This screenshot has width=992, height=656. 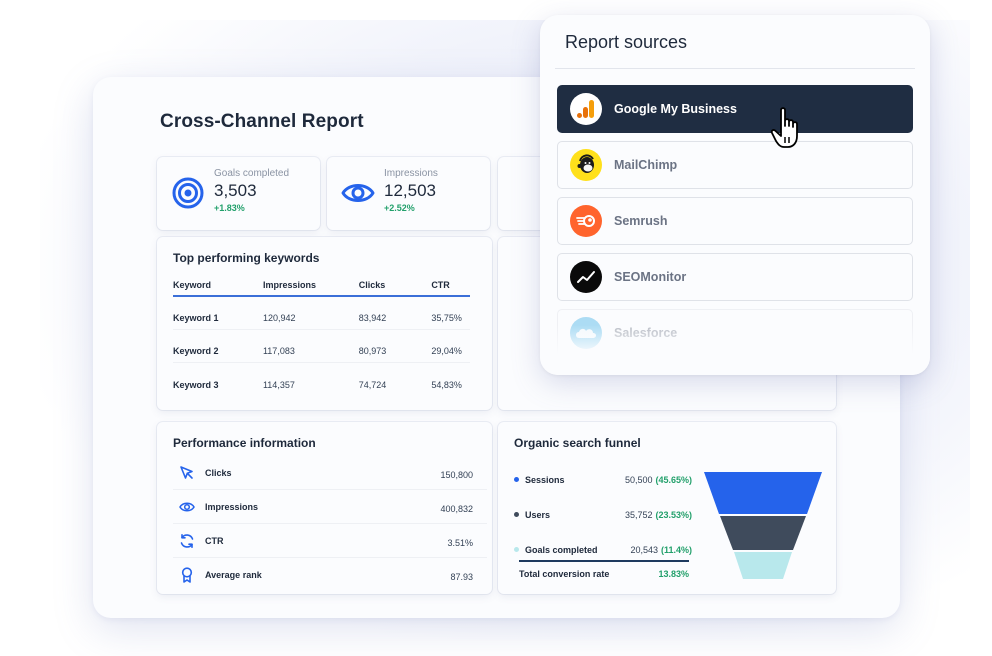 I want to click on panel-title: Top performing keywords, so click(x=246, y=258).